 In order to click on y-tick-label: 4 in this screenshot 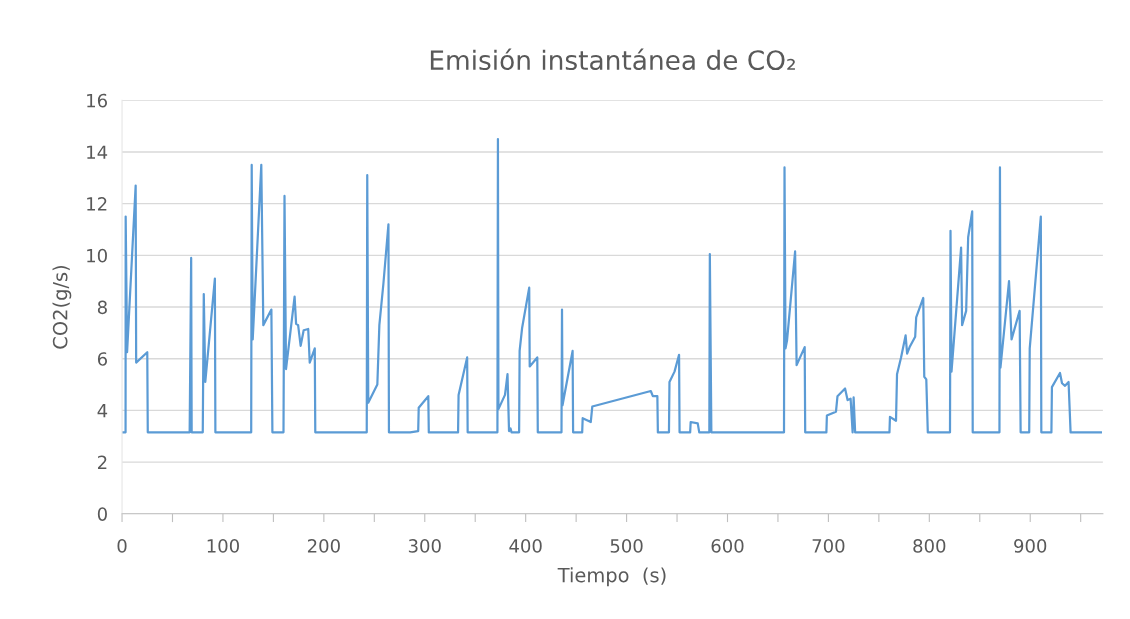, I will do `click(102, 411)`.